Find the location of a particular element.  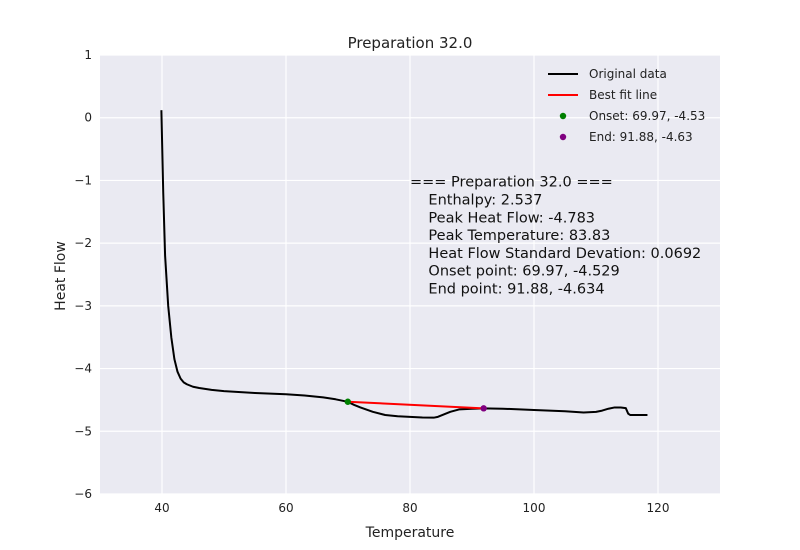

x-axis-label: Temperature is located at coordinates (410, 533).